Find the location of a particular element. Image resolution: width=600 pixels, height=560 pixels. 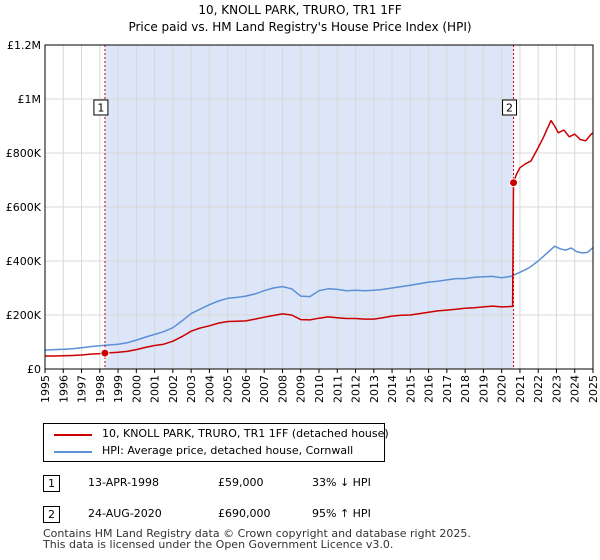

x-tick-label: 2004 is located at coordinates (209, 389).